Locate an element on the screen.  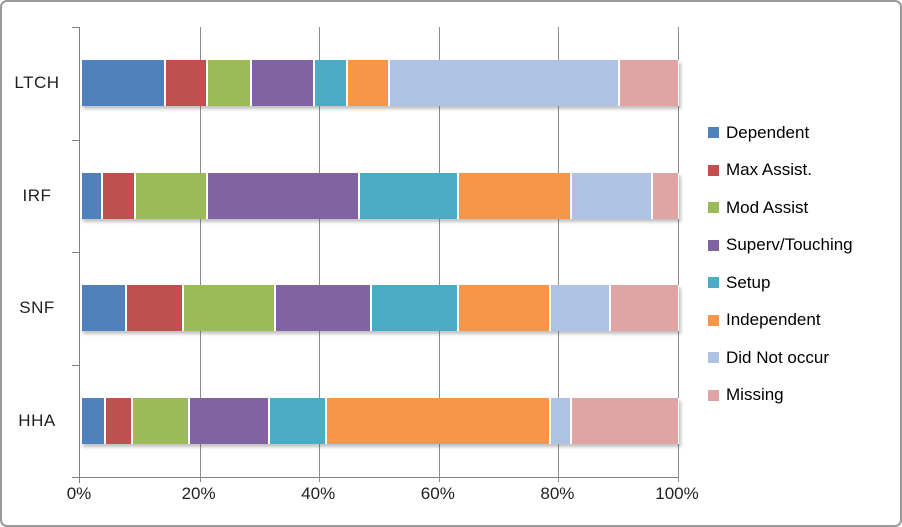
bar-segment-snf-superv-touching is located at coordinates (323, 308).